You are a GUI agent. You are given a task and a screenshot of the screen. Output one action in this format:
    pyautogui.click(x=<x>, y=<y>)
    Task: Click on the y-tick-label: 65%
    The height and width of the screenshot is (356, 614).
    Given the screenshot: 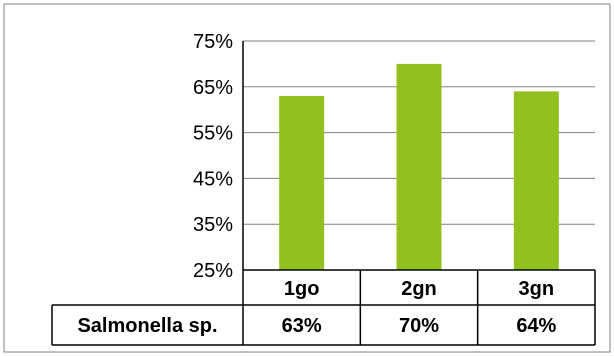 What is the action you would take?
    pyautogui.click(x=213, y=88)
    